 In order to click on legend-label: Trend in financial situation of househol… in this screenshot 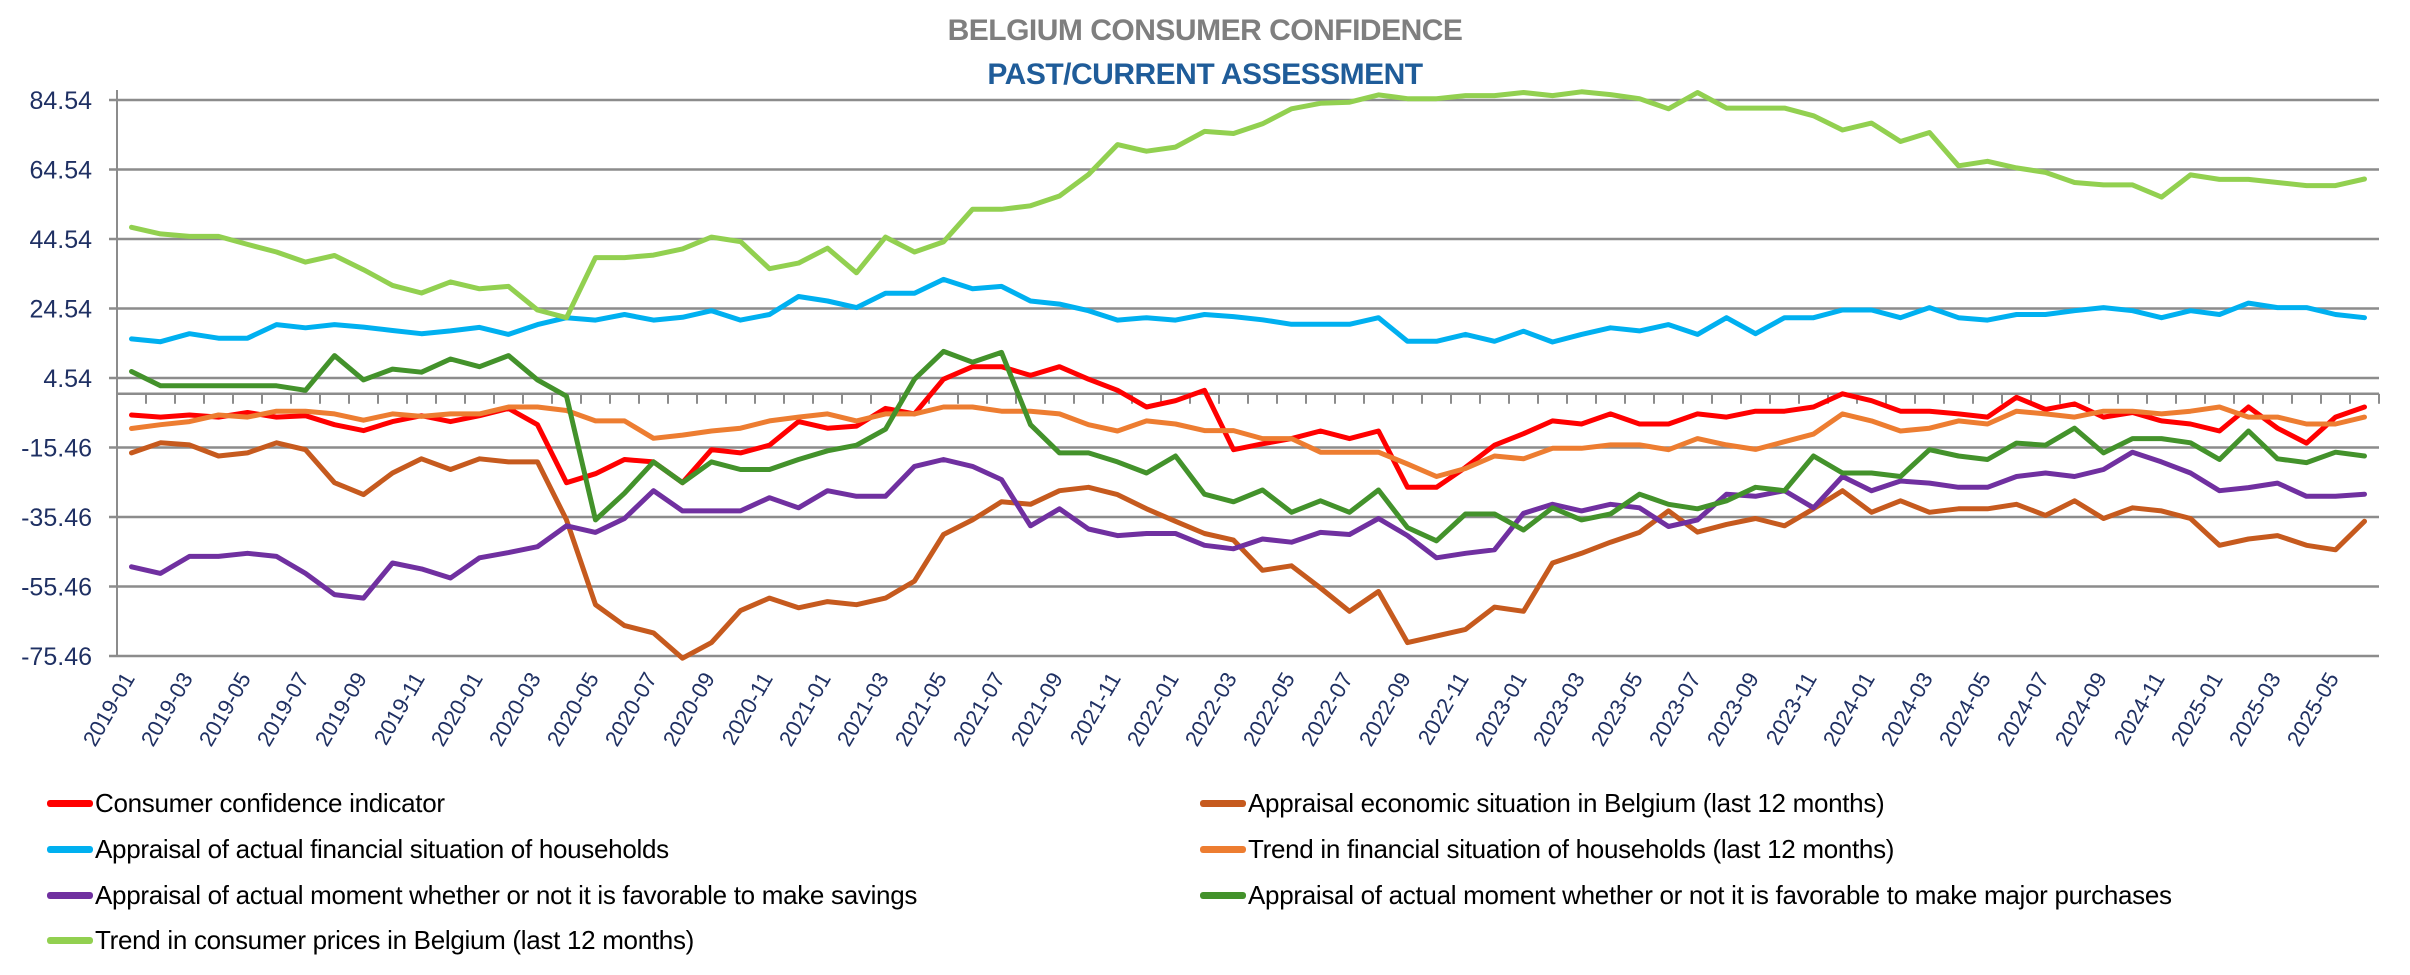, I will do `click(1571, 848)`.